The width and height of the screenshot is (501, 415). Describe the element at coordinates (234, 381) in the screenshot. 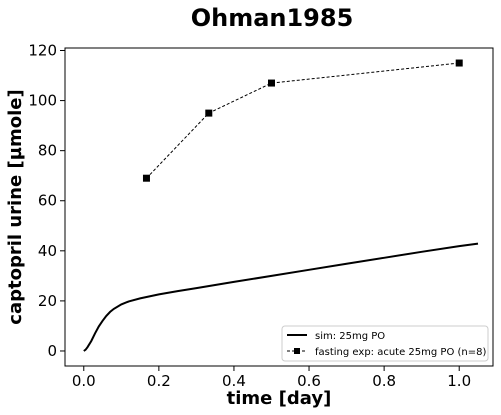

I see `x-tick-label: 0.4` at that location.